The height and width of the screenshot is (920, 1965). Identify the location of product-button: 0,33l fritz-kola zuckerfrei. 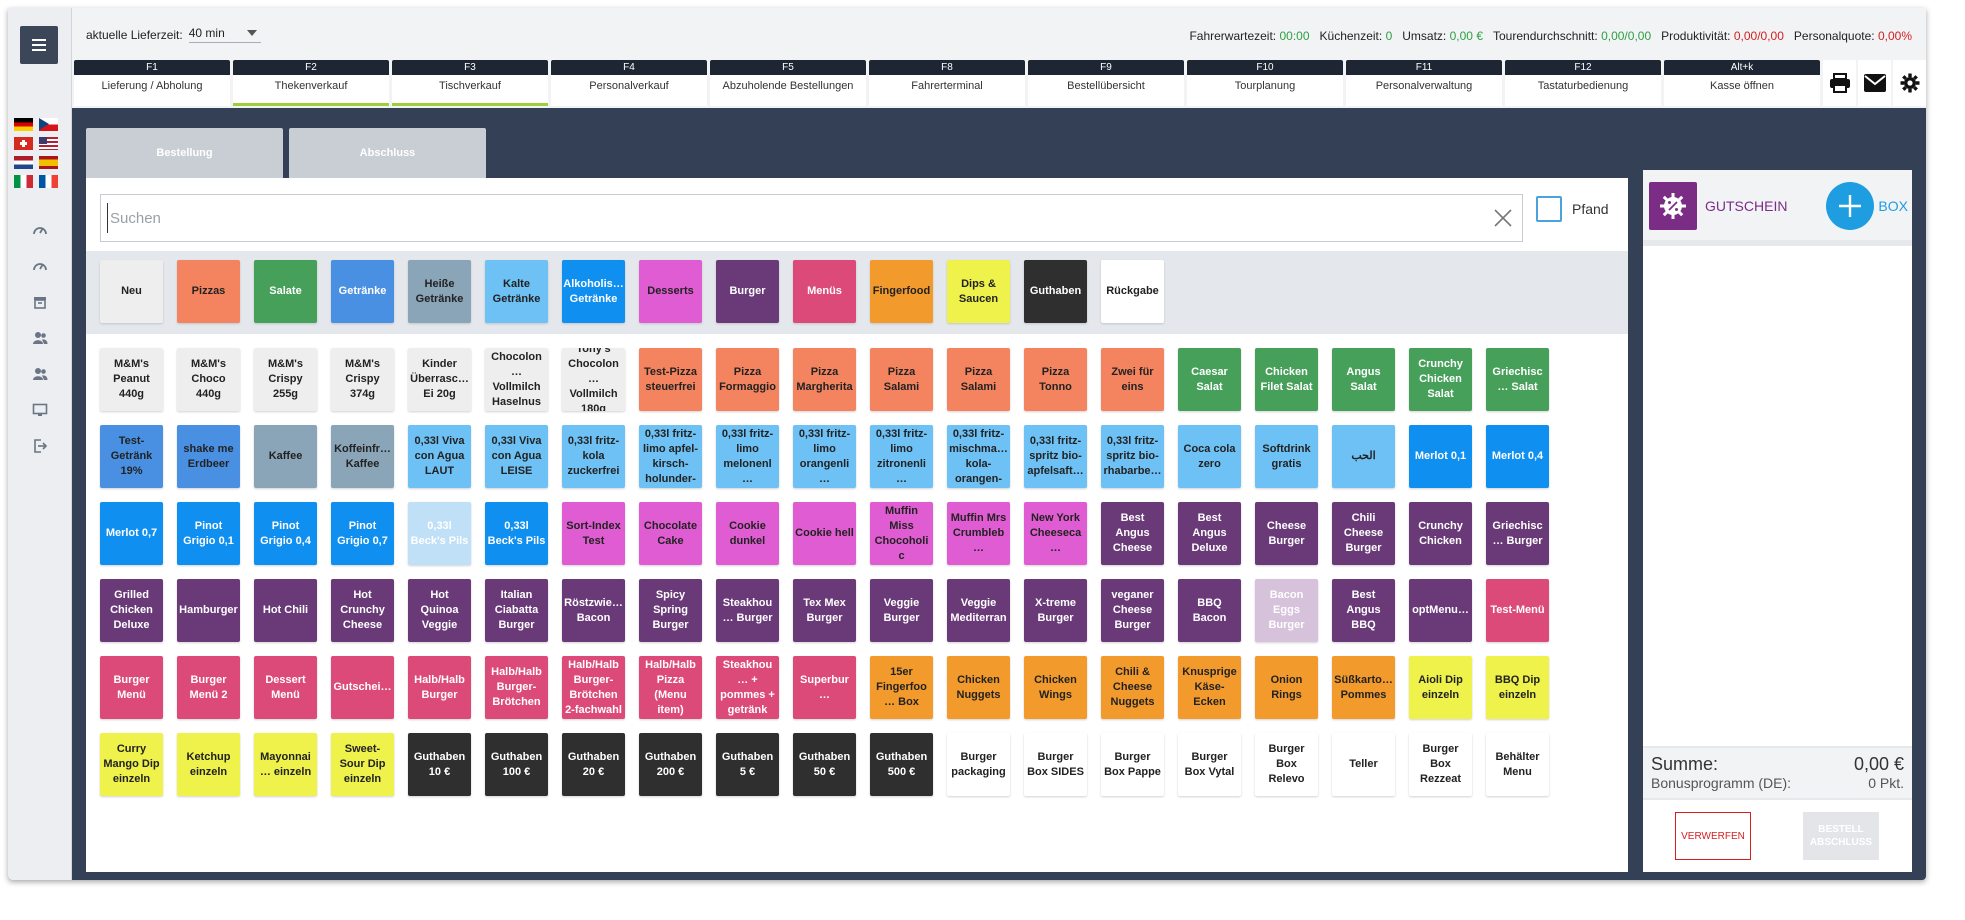
(593, 456).